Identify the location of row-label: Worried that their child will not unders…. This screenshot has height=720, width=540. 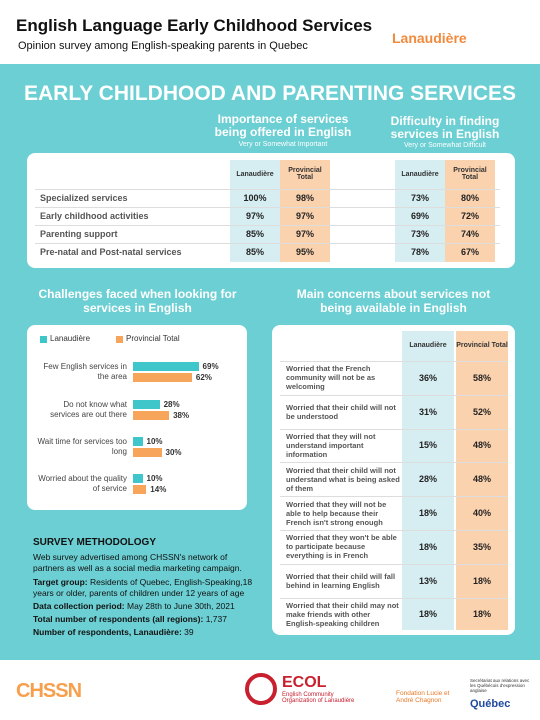
(343, 479).